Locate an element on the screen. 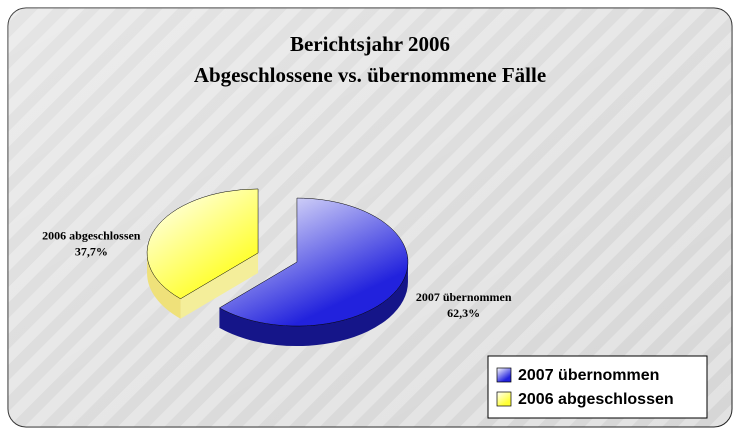 This screenshot has width=739, height=434. legend-box is located at coordinates (597, 387).